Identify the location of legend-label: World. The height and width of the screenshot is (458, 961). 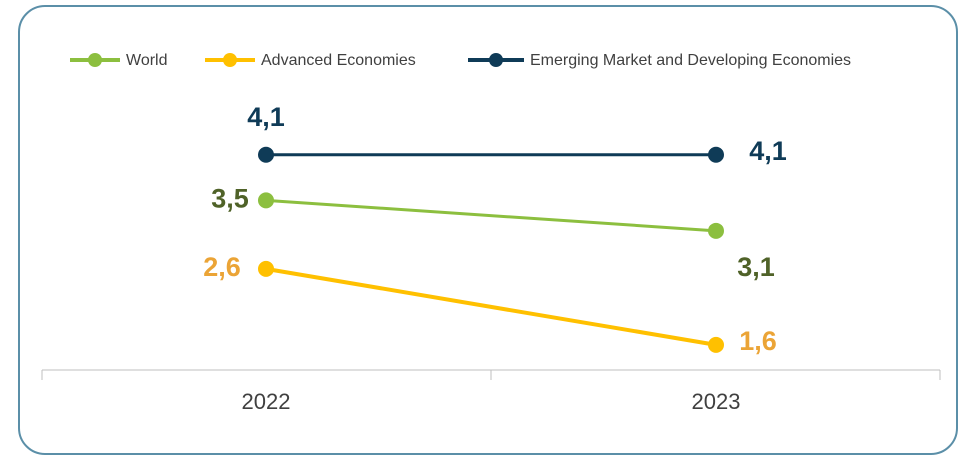
(147, 60).